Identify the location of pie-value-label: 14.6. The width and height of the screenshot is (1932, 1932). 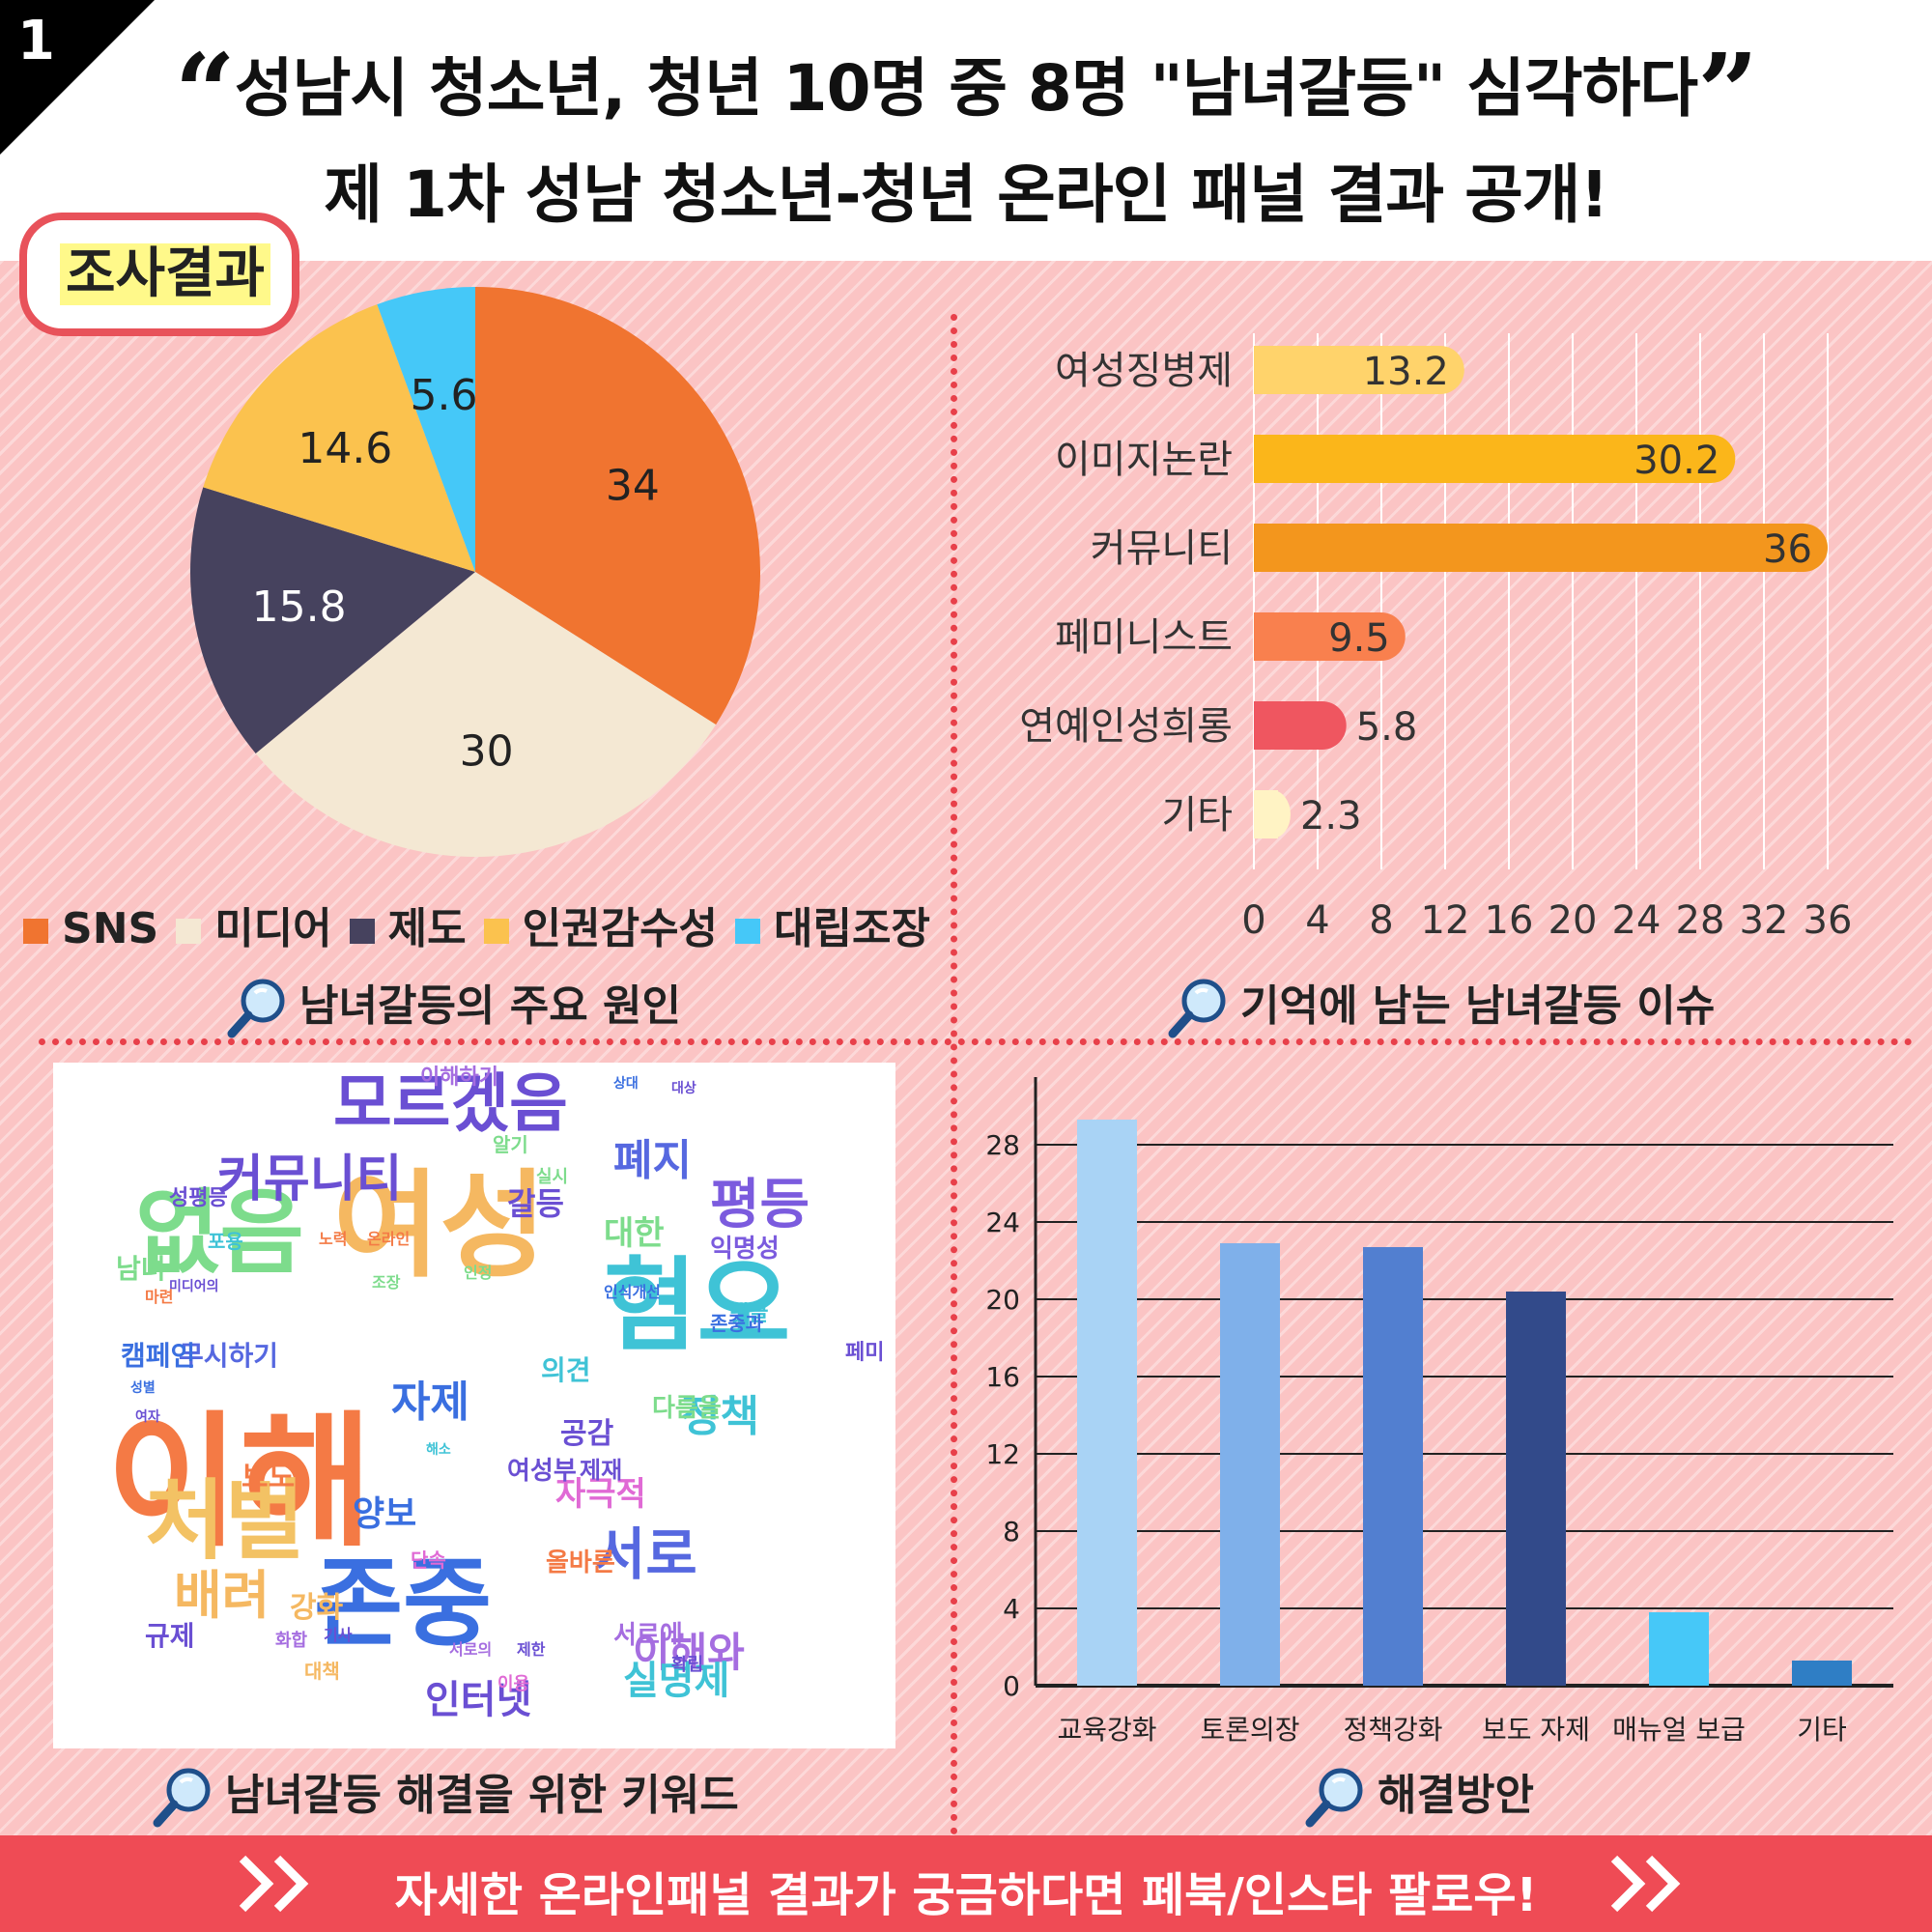
(345, 448).